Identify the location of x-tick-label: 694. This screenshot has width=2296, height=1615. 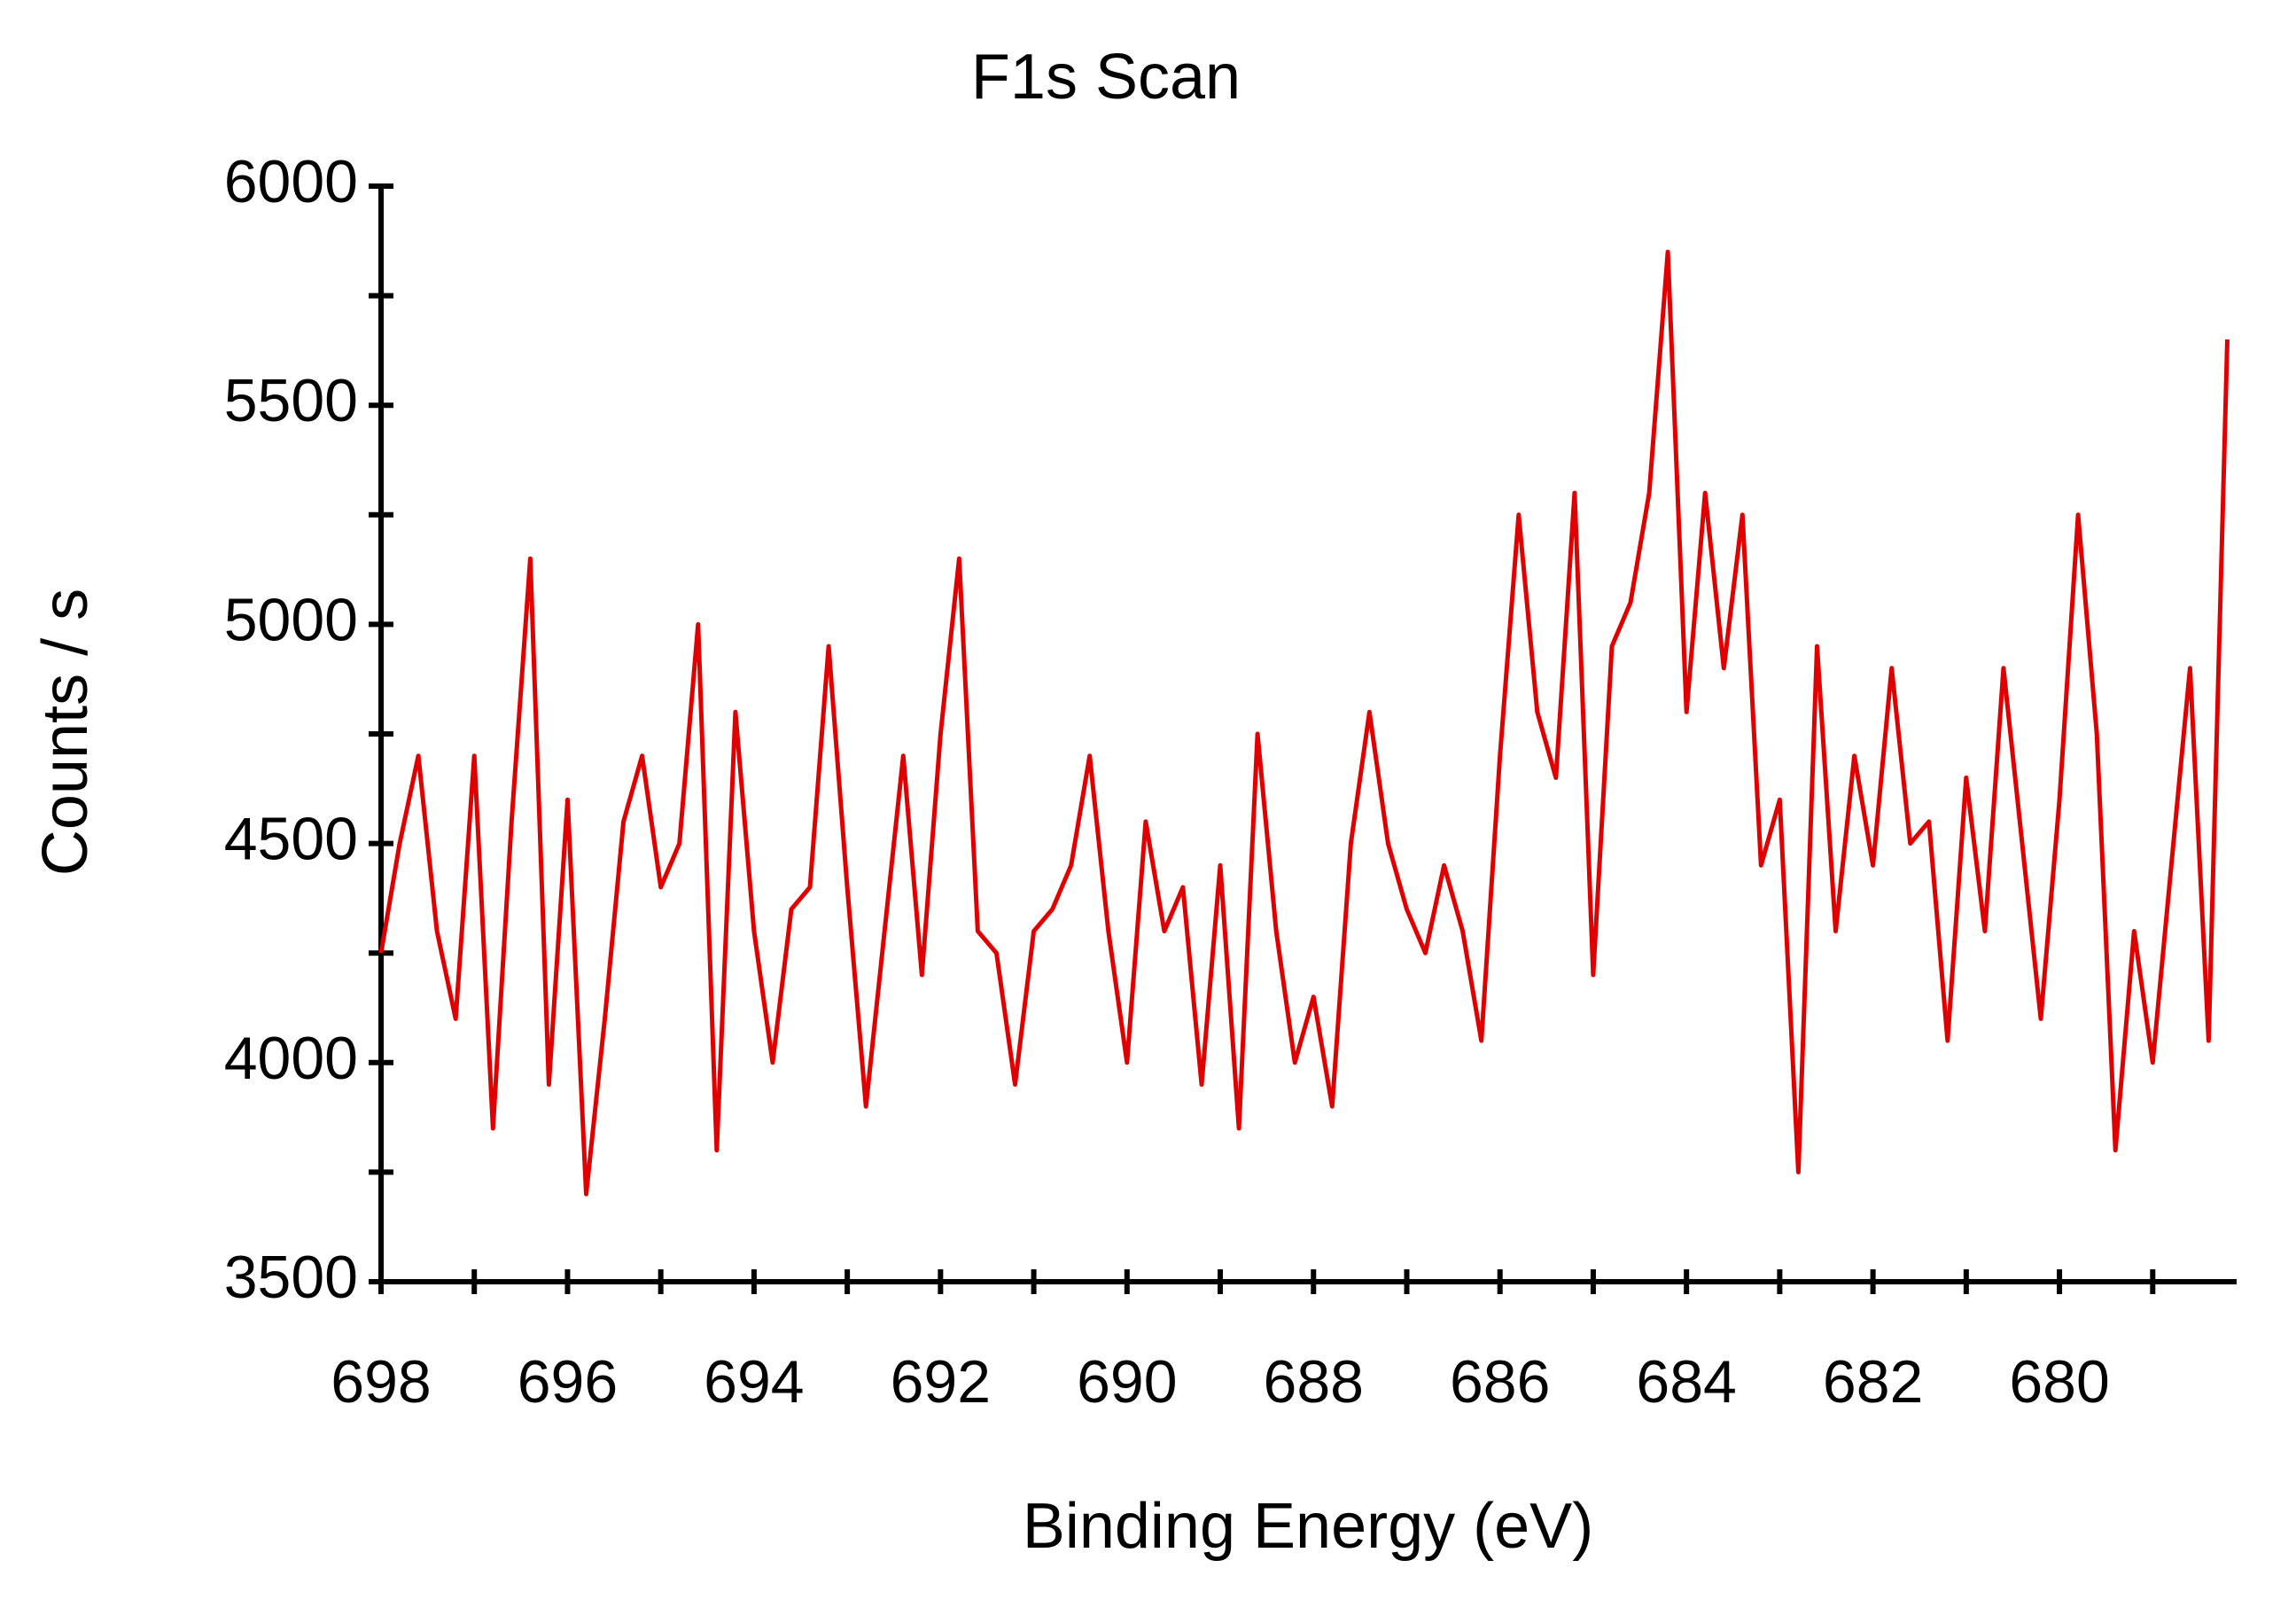
(754, 1382).